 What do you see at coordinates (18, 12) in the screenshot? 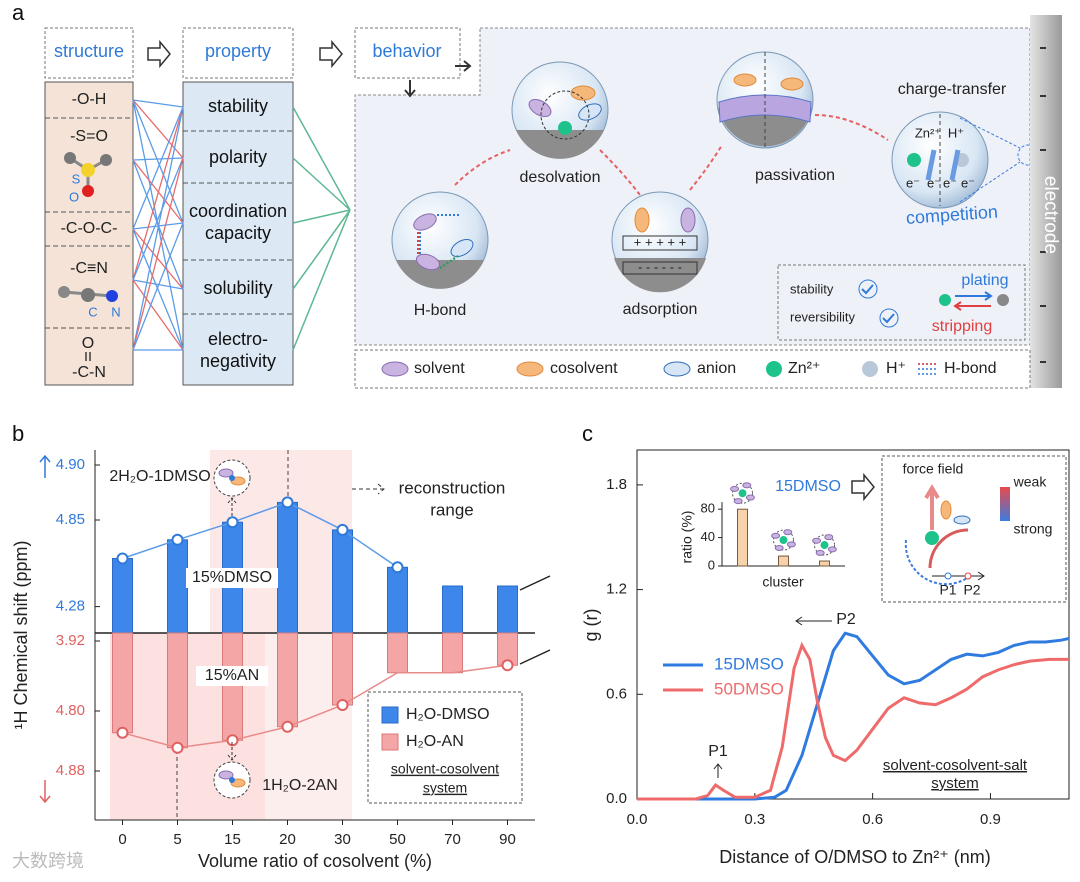
I see `panel-label: a` at bounding box center [18, 12].